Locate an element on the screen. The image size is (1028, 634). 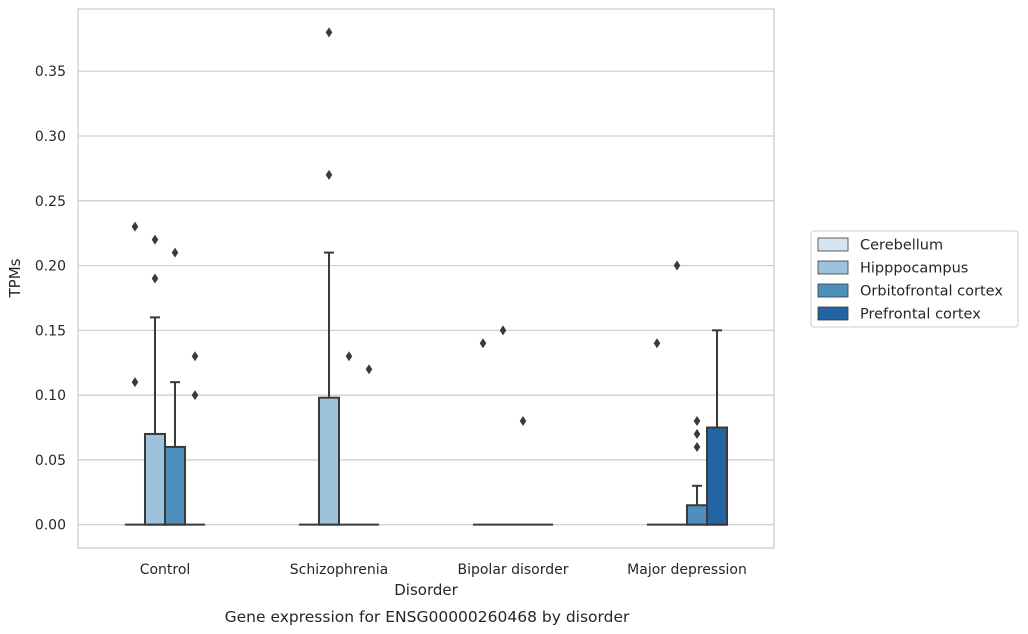
legend-label: Orbitofrontal cortex is located at coordinates (931, 292).